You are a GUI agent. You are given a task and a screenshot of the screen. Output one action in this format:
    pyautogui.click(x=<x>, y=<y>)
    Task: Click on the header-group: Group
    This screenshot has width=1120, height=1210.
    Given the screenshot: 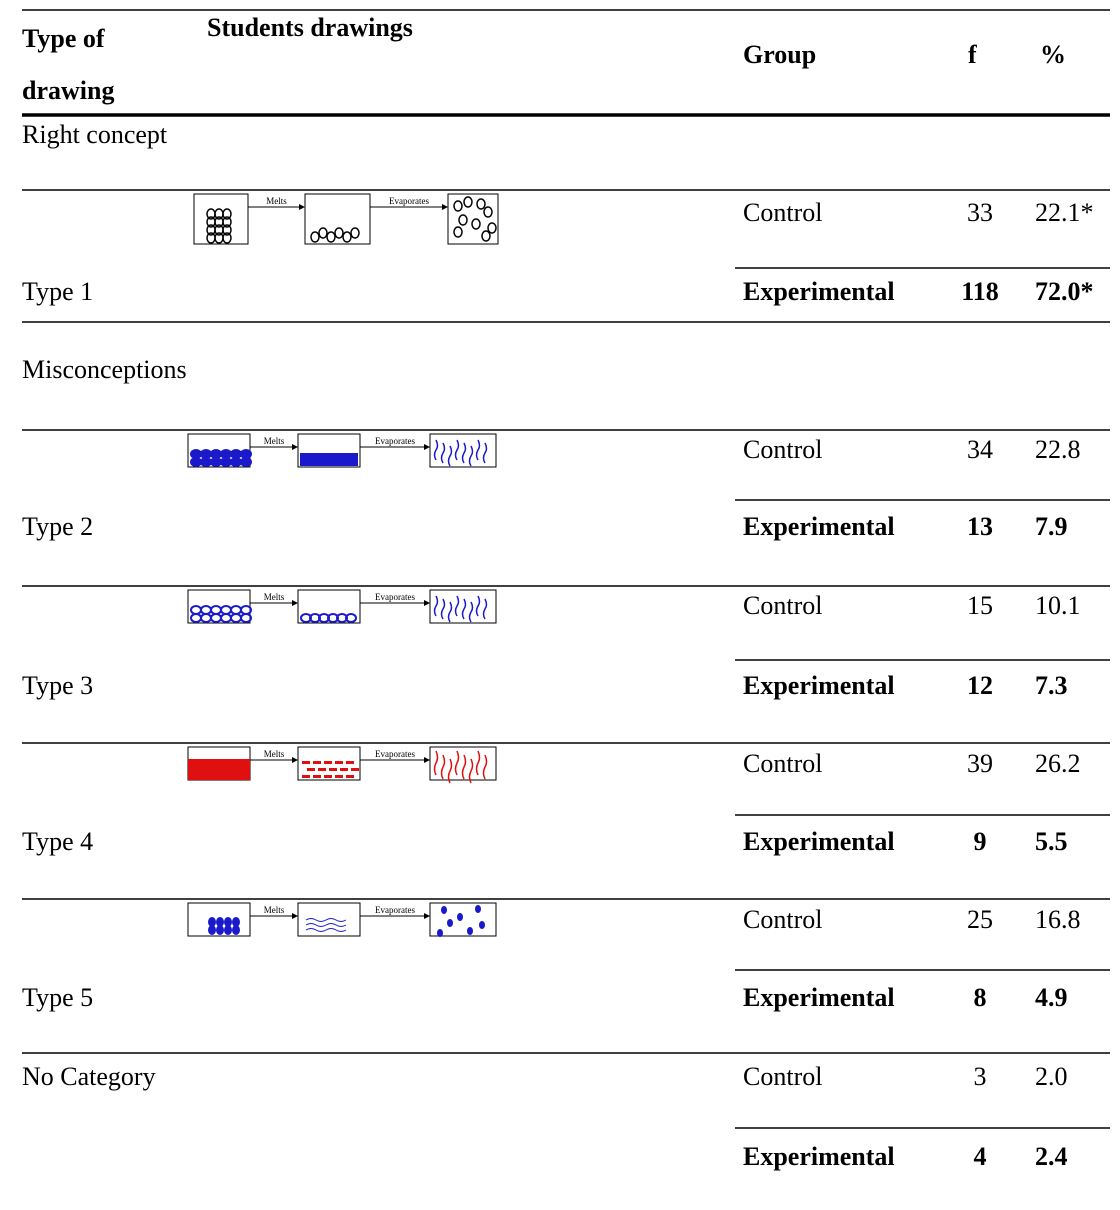 What is the action you would take?
    pyautogui.click(x=780, y=54)
    